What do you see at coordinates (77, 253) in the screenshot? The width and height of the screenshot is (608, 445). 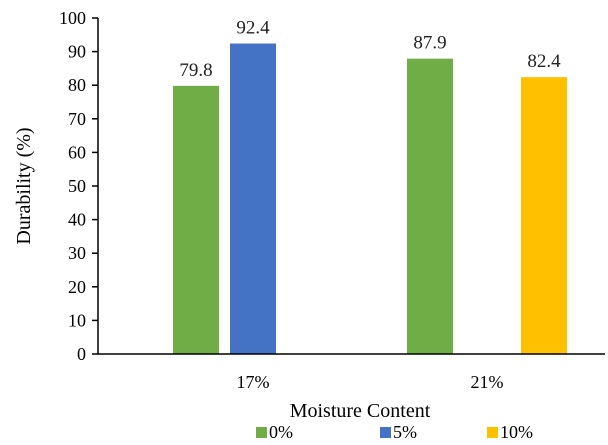 I see `y-tick-label: 30` at bounding box center [77, 253].